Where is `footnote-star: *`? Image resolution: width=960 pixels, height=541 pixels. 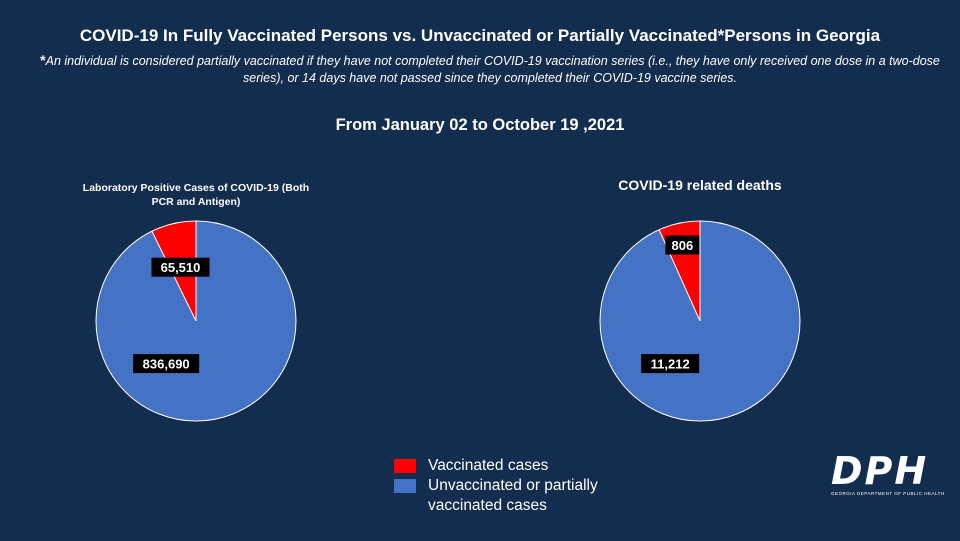 footnote-star: * is located at coordinates (43, 60).